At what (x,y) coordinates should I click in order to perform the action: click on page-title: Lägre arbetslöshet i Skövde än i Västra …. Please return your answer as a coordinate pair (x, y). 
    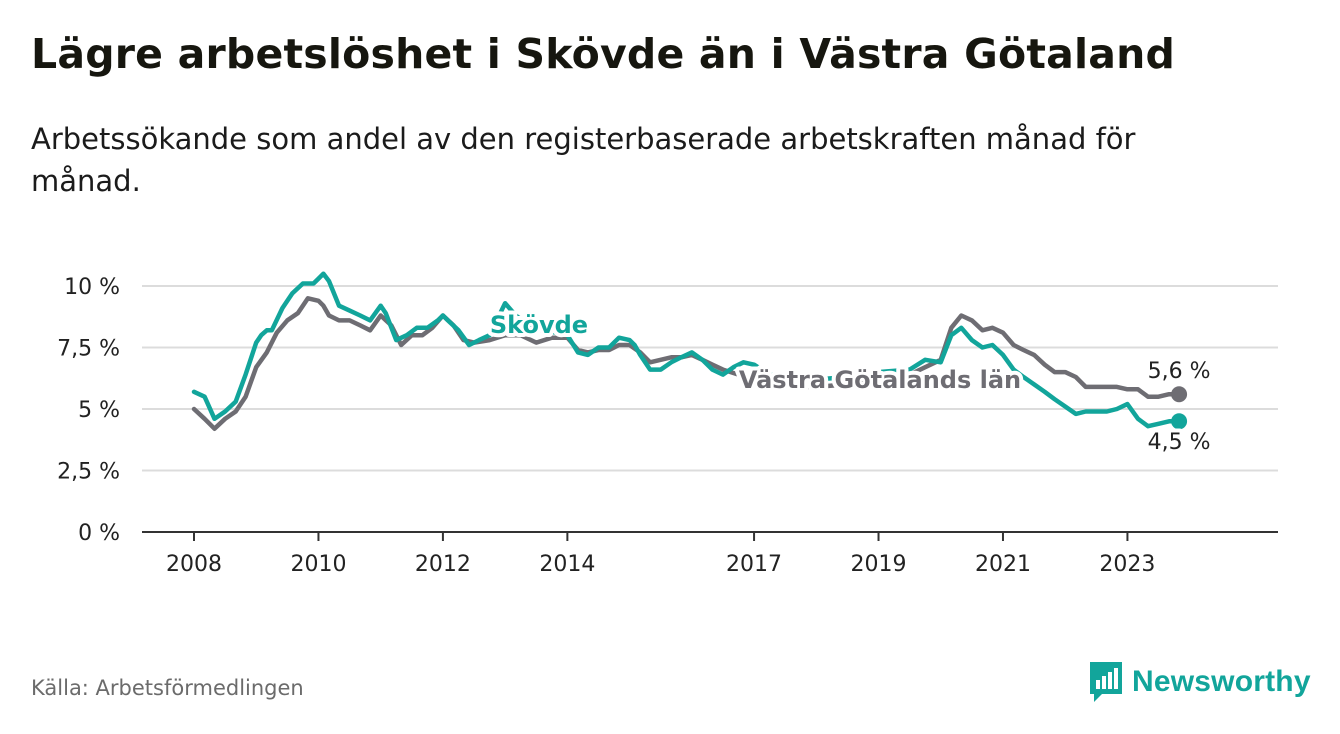
    Looking at the image, I should click on (603, 54).